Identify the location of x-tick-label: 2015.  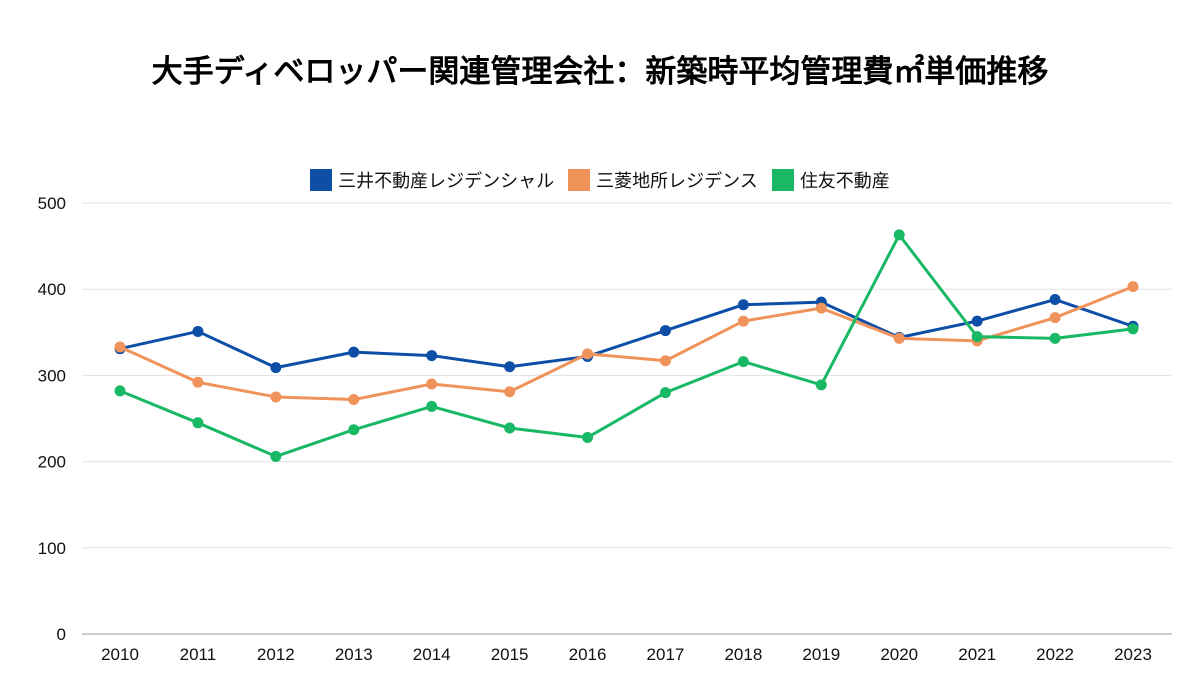
(510, 654).